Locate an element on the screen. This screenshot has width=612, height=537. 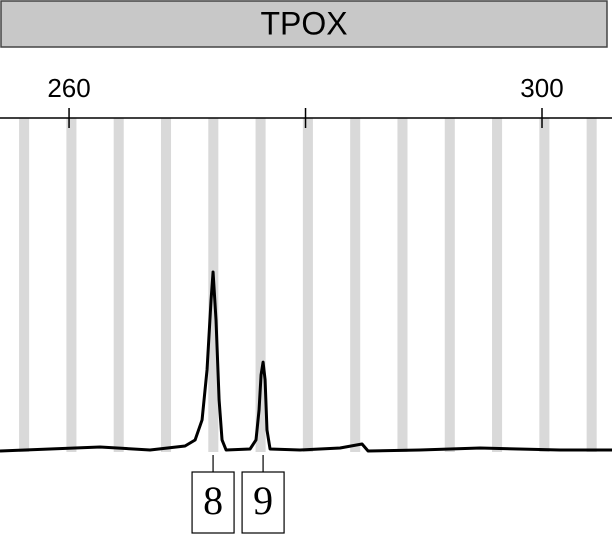
chart-title: TPOX is located at coordinates (303, 23).